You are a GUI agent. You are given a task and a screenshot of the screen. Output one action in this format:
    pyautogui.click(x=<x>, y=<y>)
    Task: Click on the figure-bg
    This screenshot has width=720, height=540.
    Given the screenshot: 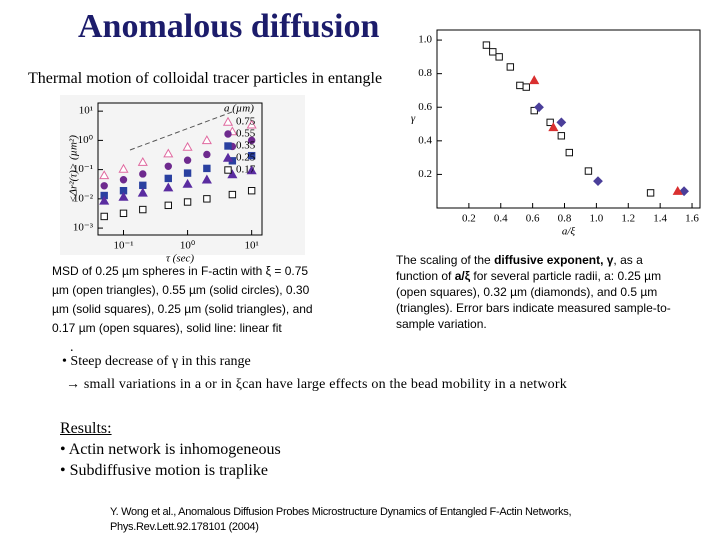 What is the action you would take?
    pyautogui.click(x=182, y=175)
    